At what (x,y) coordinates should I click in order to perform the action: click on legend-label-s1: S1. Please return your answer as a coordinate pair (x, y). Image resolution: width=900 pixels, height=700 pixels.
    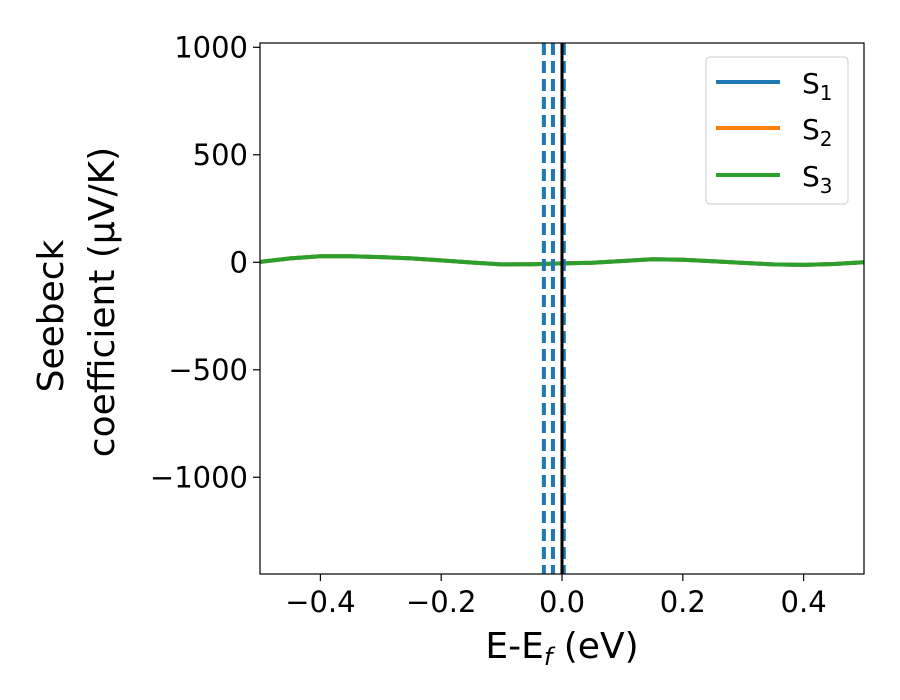
    Looking at the image, I should click on (817, 86).